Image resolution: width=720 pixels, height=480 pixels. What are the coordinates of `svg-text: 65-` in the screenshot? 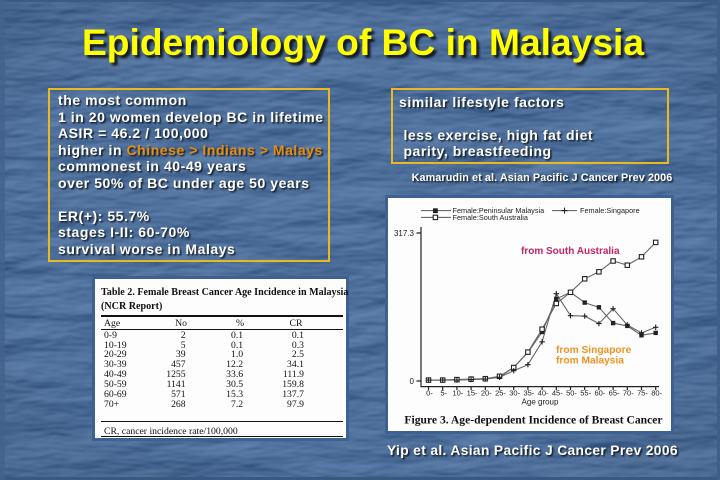 It's located at (614, 393).